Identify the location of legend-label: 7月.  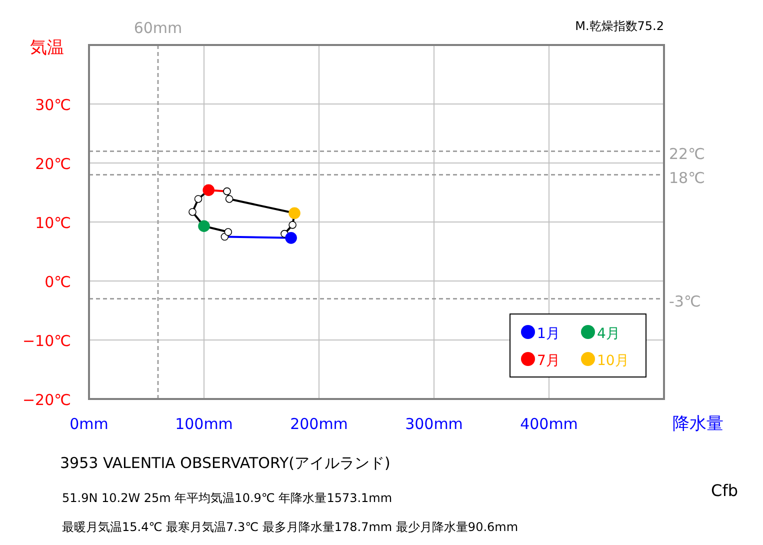
(548, 361).